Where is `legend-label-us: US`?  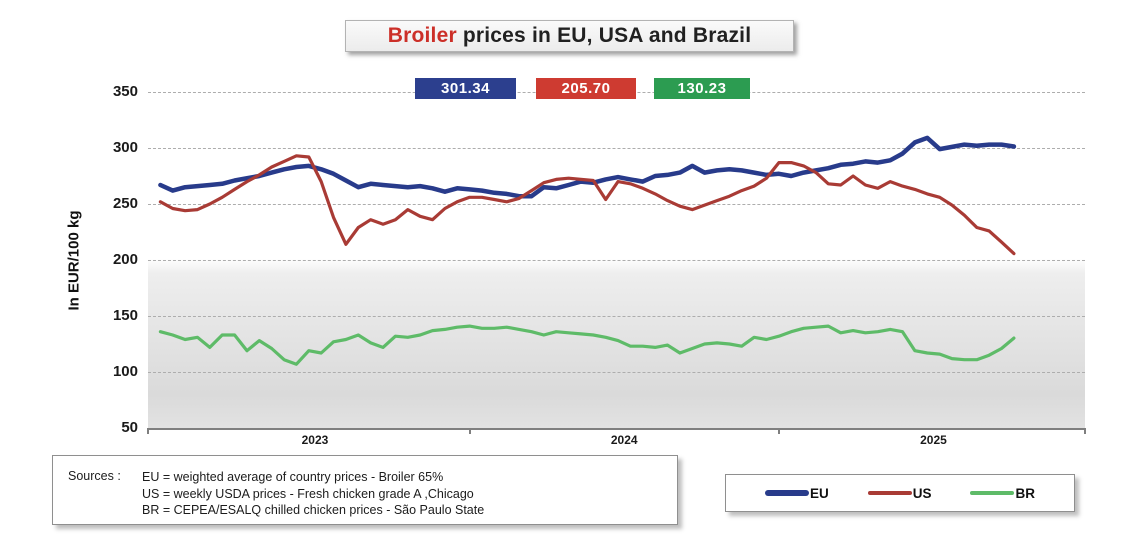 legend-label-us: US is located at coordinates (922, 493).